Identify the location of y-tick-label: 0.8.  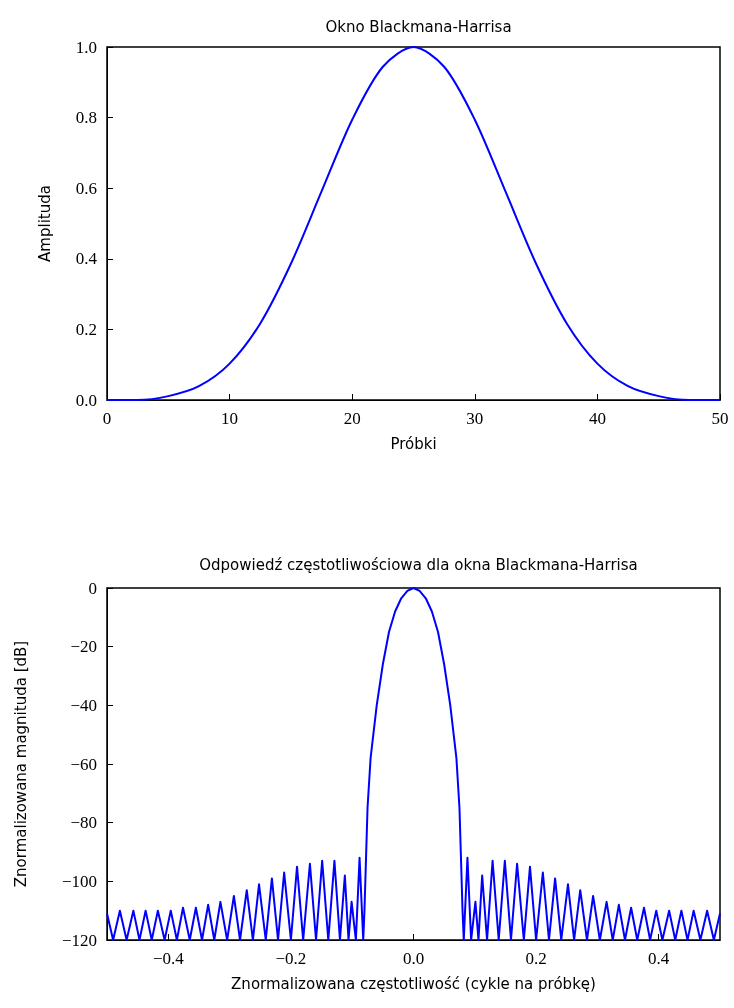
(86, 118).